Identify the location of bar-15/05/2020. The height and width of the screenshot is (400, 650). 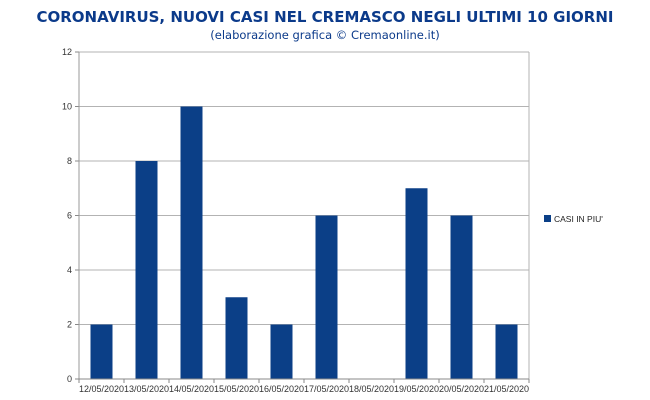
(236, 338).